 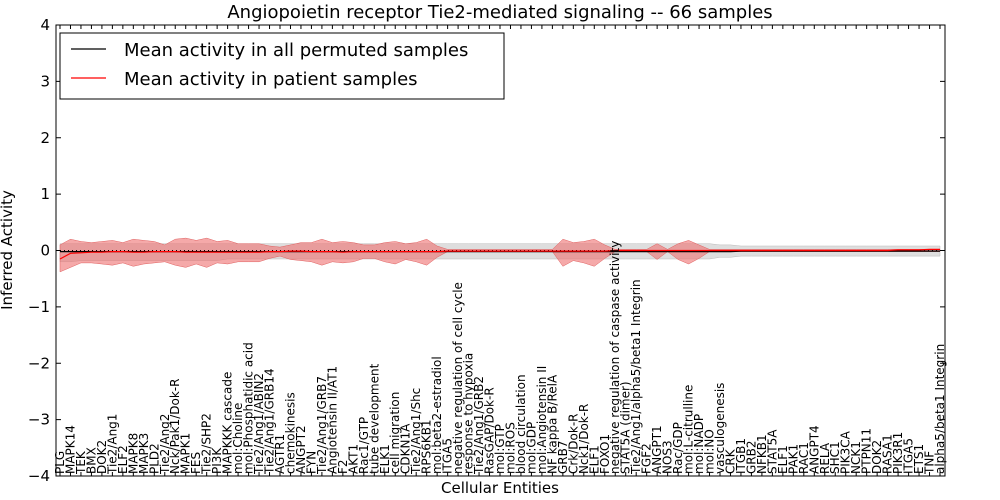 What do you see at coordinates (490, 430) in the screenshot?
I see `x-tick-label: RasGAP/Dok-R` at bounding box center [490, 430].